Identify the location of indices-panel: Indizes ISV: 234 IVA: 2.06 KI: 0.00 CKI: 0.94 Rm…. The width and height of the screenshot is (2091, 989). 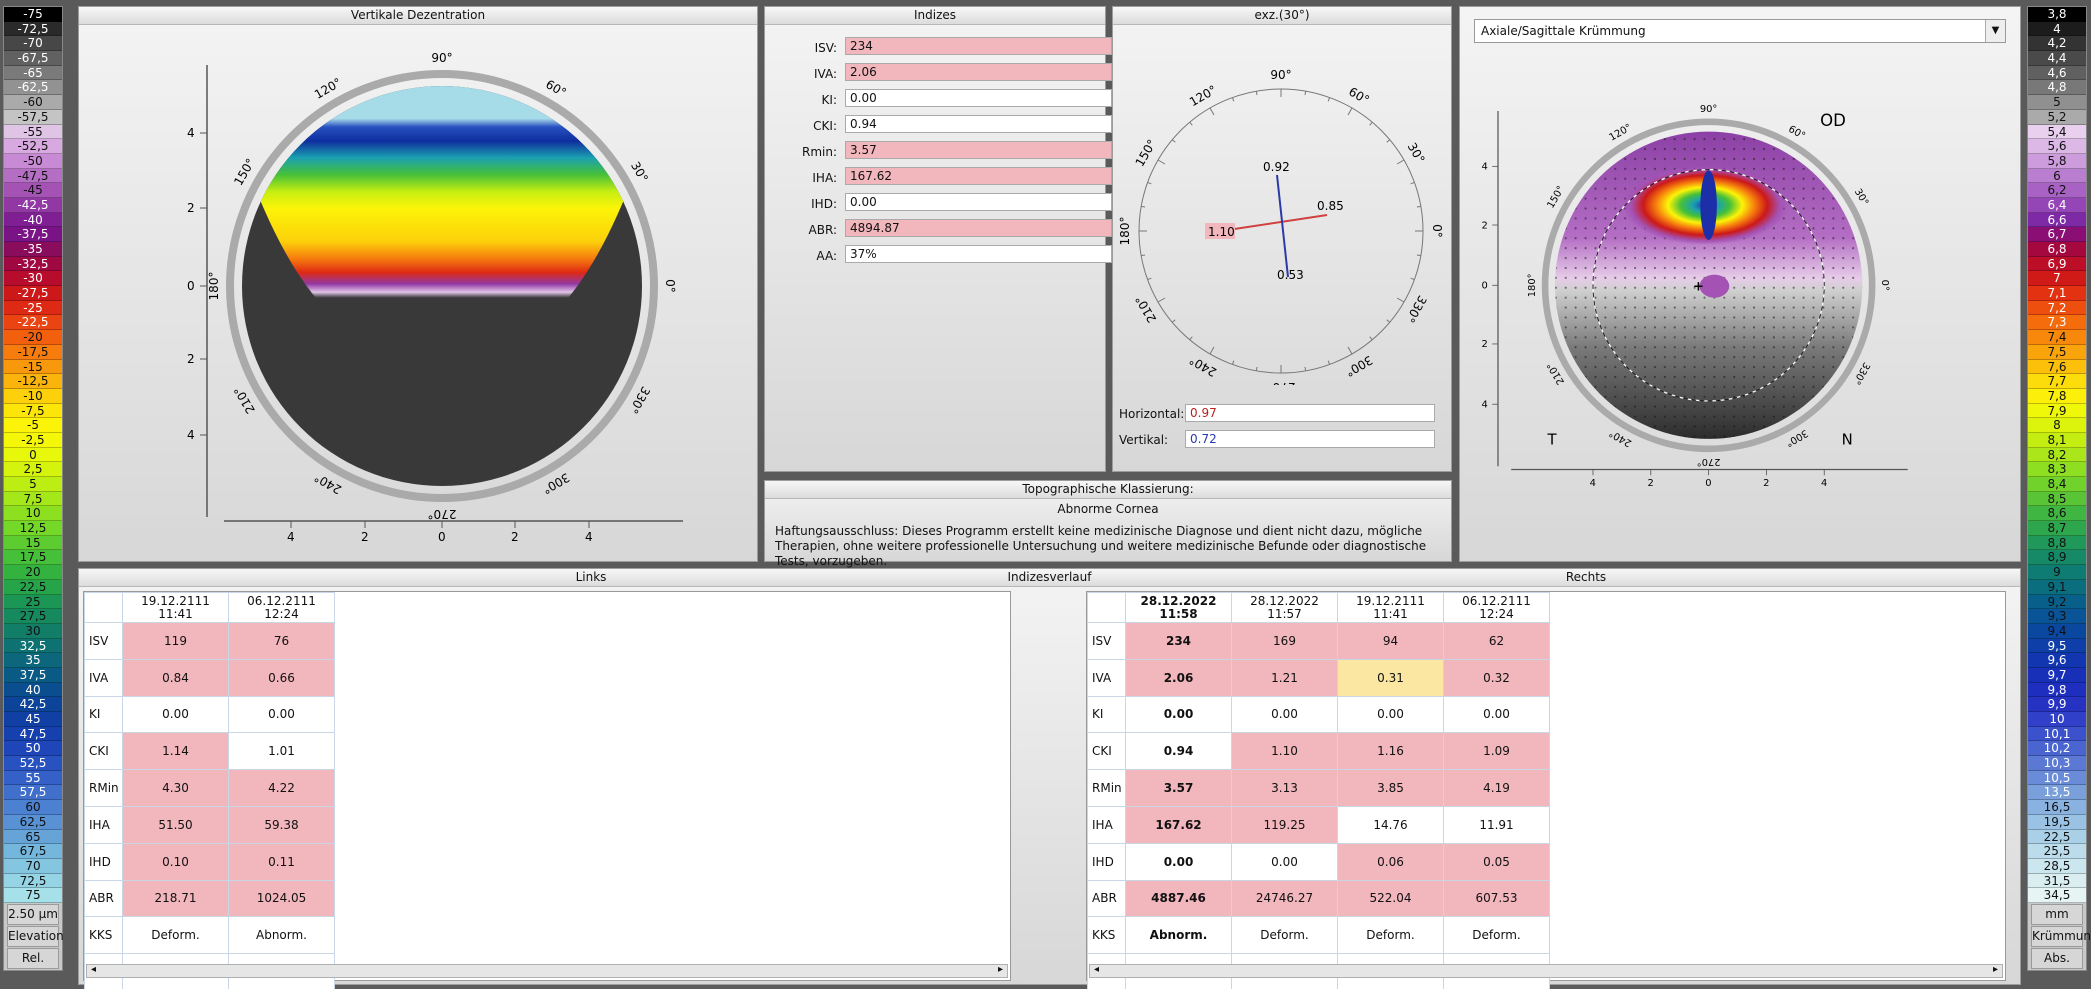
(938, 239).